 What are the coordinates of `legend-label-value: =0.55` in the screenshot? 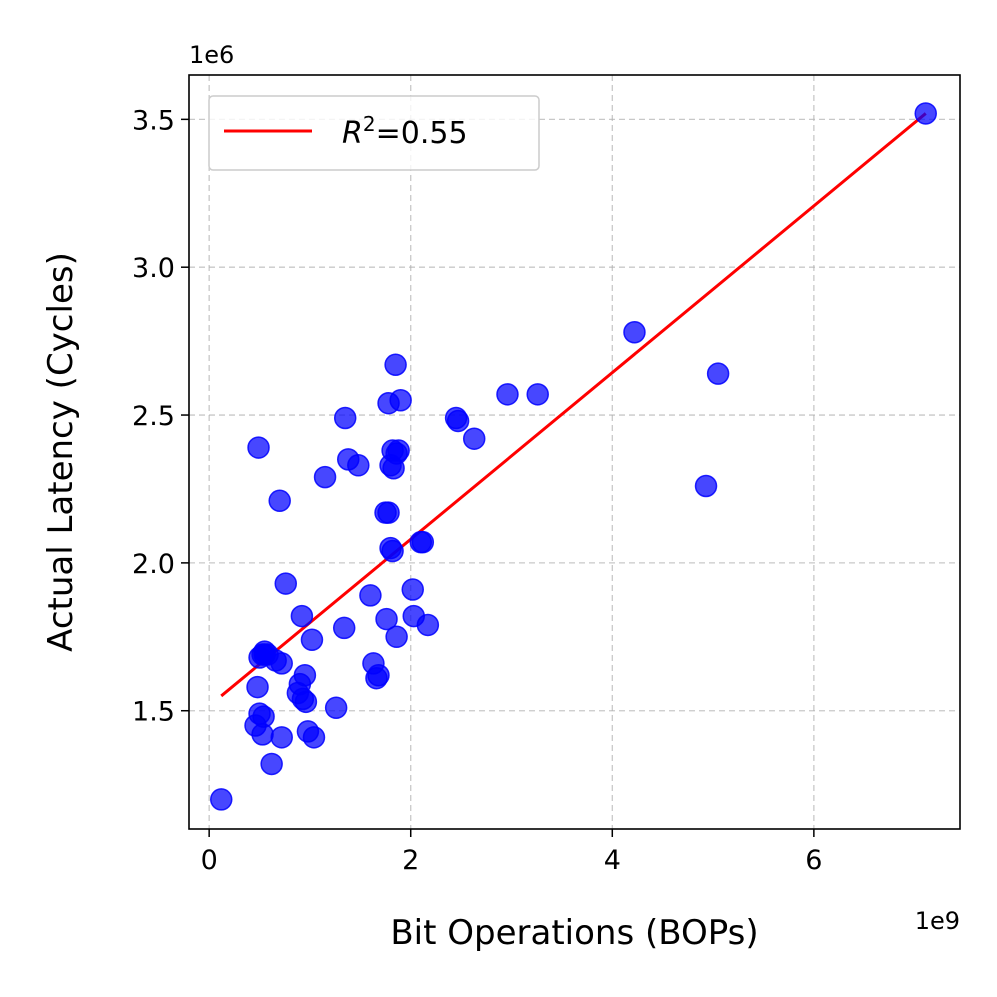 It's located at (422, 133).